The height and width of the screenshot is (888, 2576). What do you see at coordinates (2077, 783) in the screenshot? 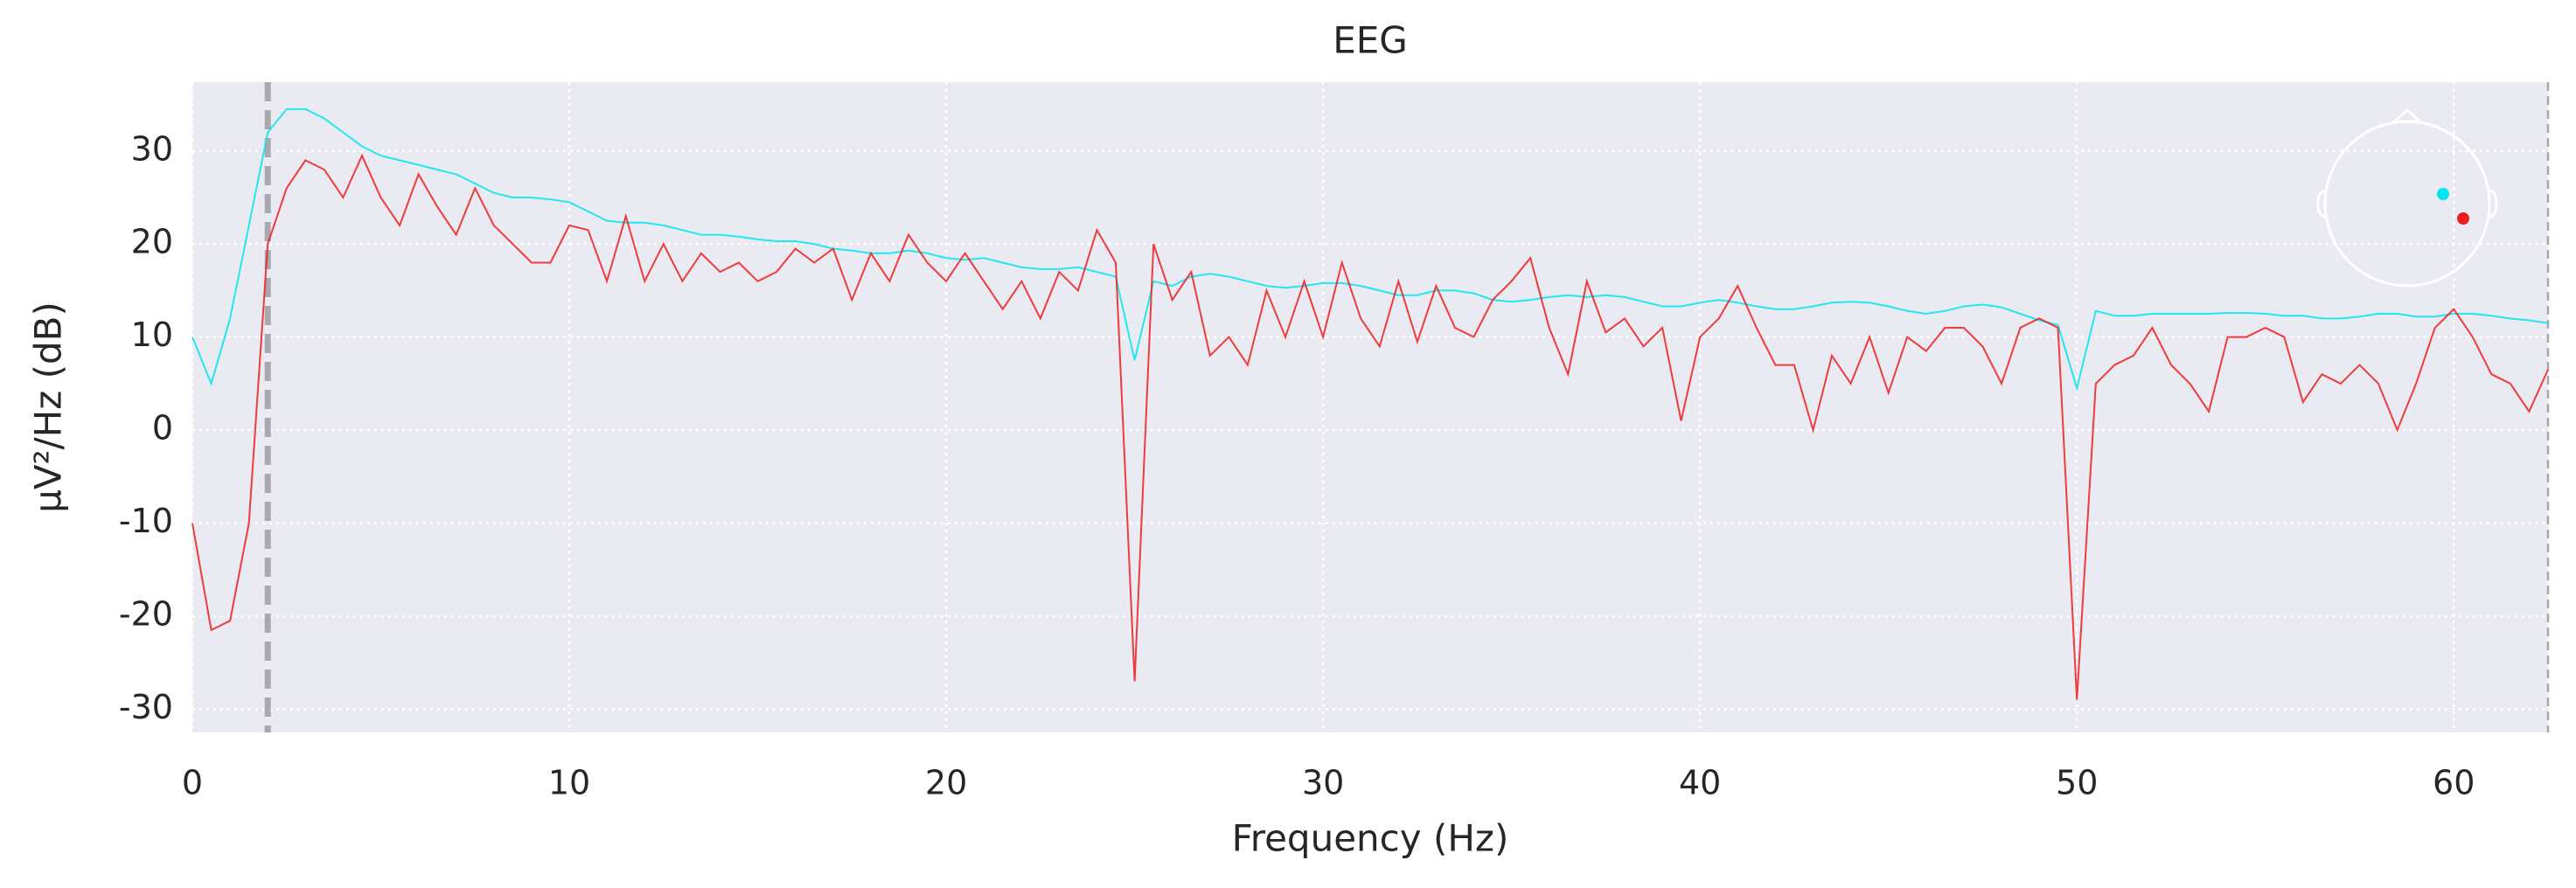
I see `x-tick-label: 50` at bounding box center [2077, 783].